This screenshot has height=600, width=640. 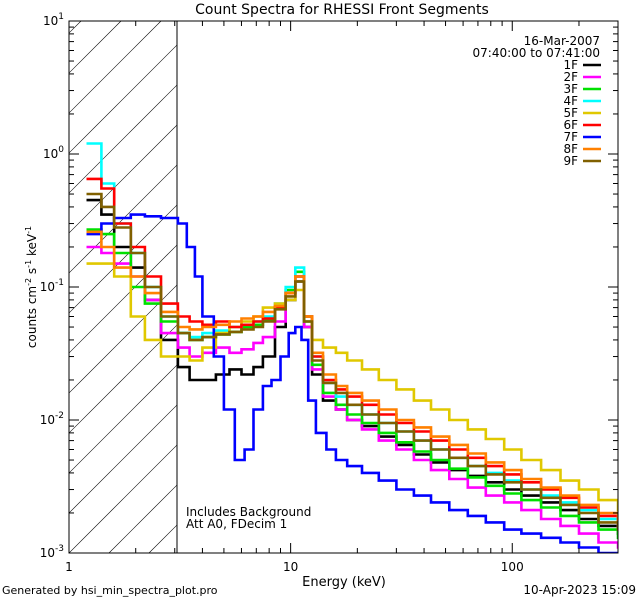 What do you see at coordinates (52, 419) in the screenshot?
I see `y-tick-label: 10⁻²` at bounding box center [52, 419].